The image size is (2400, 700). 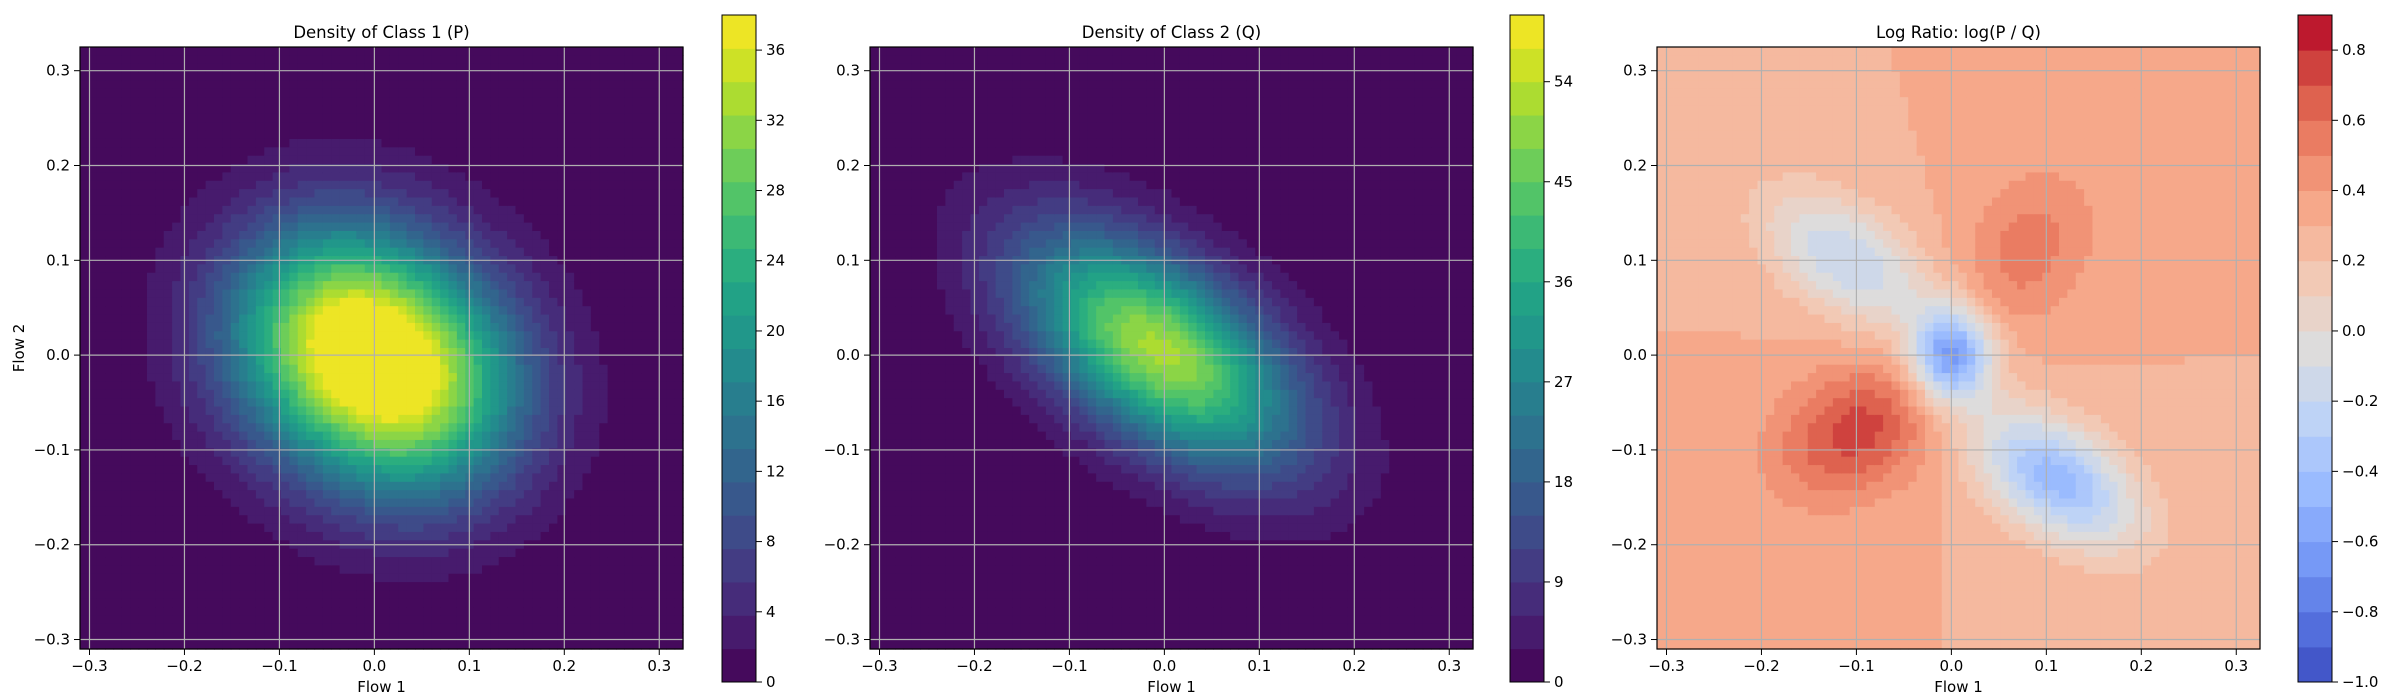 I want to click on colorbar-tick-label: 9, so click(x=1559, y=582).